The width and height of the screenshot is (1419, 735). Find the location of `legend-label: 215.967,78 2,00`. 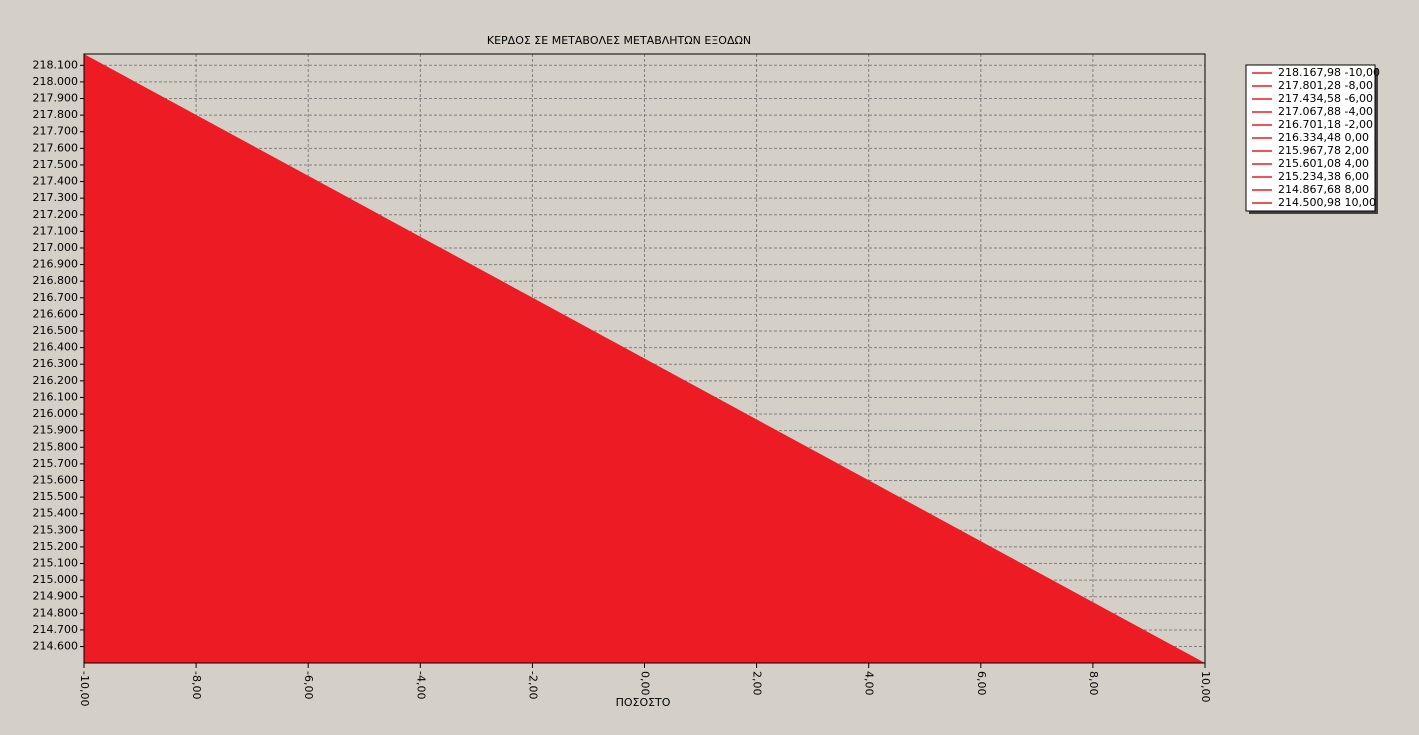

legend-label: 215.967,78 2,00 is located at coordinates (1323, 150).